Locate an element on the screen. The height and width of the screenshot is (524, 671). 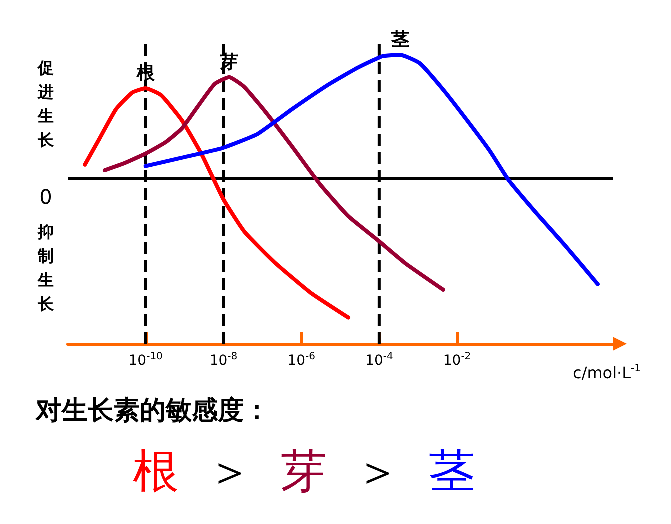
series-label: 茎 is located at coordinates (400, 40).